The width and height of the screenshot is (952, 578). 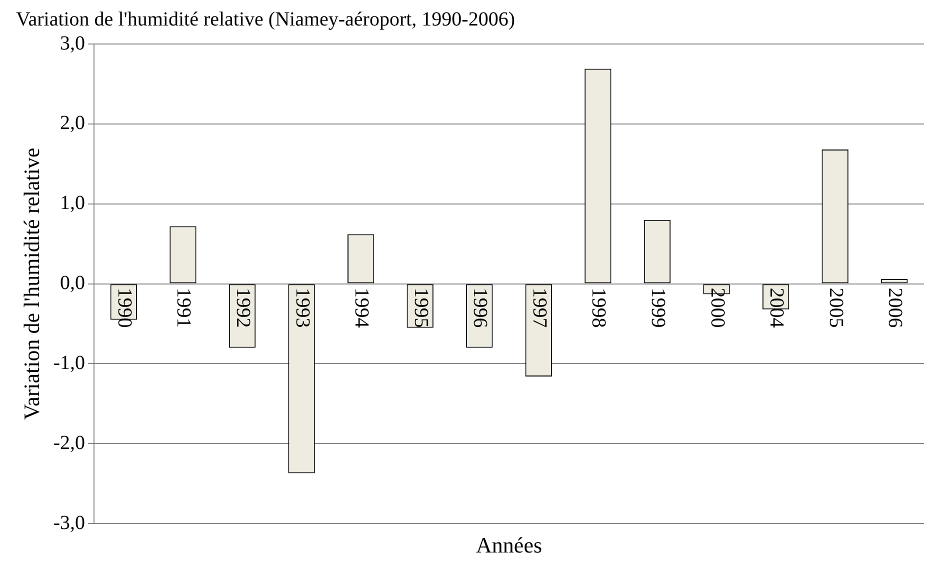 I want to click on y-tick-label: 2,0, so click(x=73, y=123).